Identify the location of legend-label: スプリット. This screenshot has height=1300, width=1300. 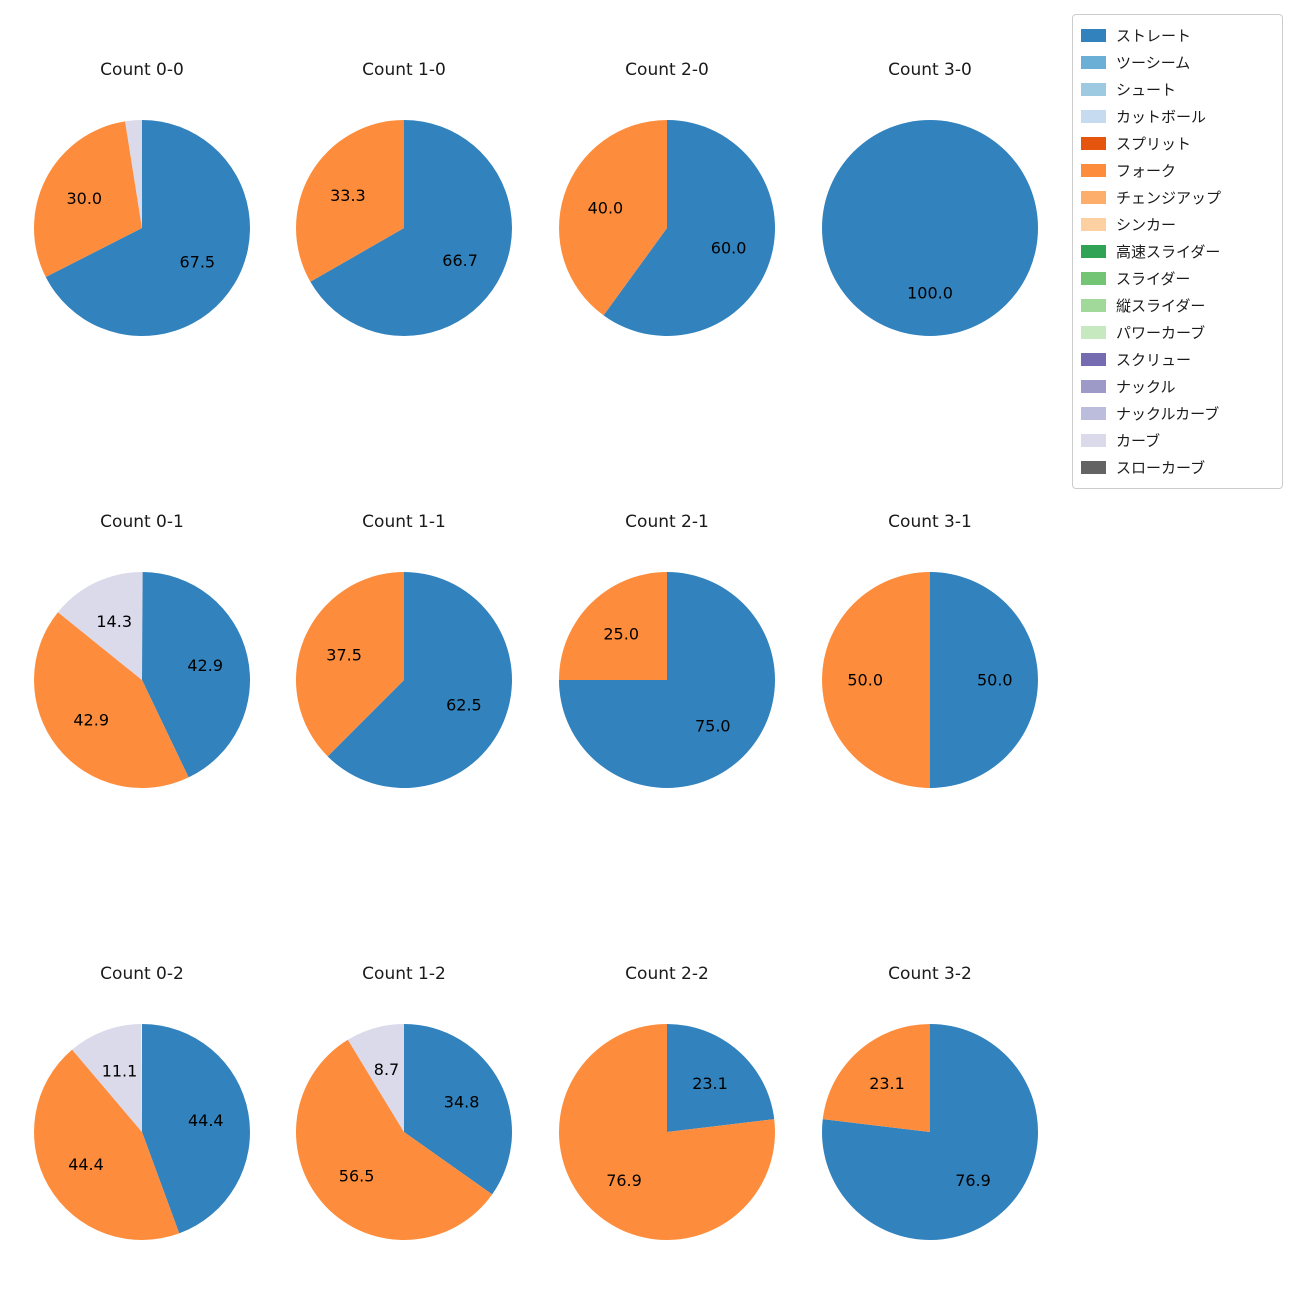
(1154, 144).